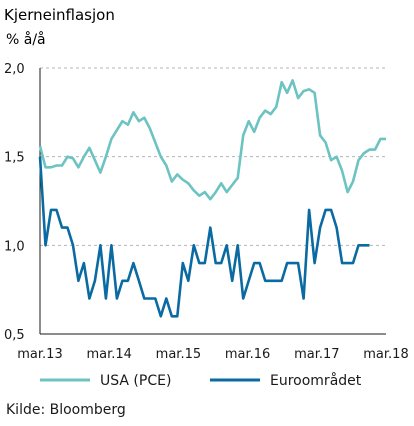  Describe the element at coordinates (316, 380) in the screenshot. I see `legend-label-1: Euroområdet` at that location.